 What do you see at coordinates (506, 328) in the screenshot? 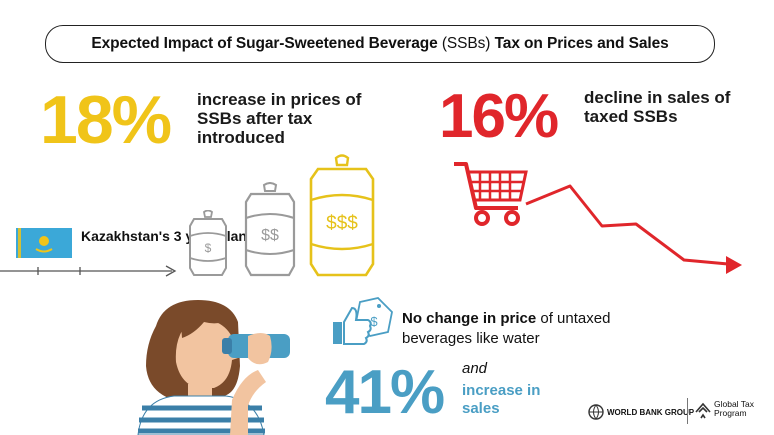
I see `untaxed-rest-label: of untaxed beverages like water` at bounding box center [506, 328].